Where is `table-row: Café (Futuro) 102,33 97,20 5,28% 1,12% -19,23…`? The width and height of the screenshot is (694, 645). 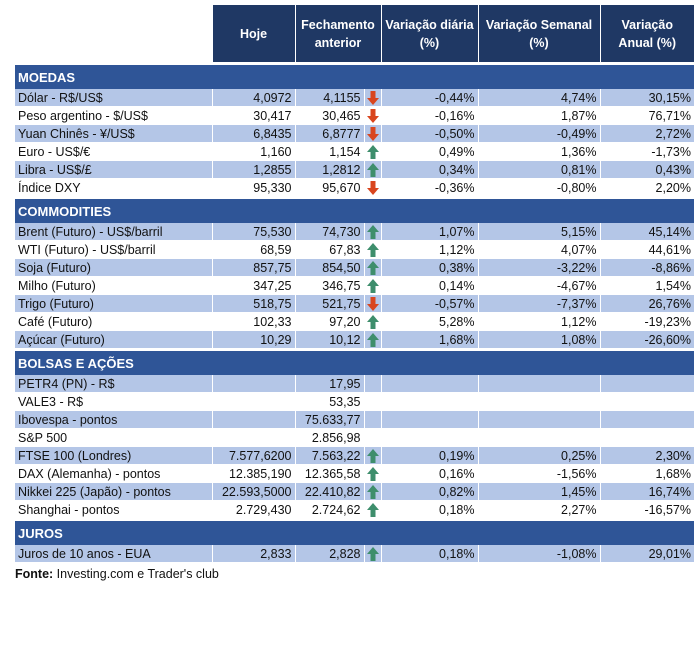
table-row: Café (Futuro) 102,33 97,20 5,28% 1,12% -19,23… is located at coordinates (354, 321).